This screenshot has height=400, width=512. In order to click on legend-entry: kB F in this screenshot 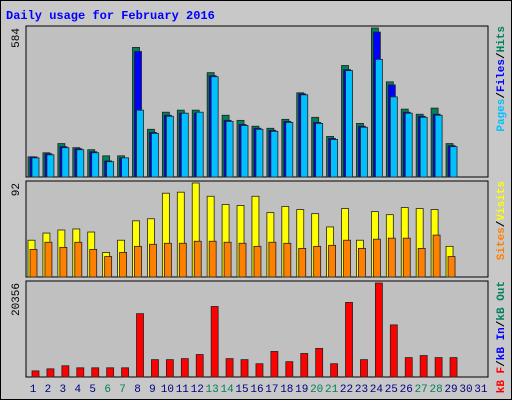, I will do `click(502, 380)`.